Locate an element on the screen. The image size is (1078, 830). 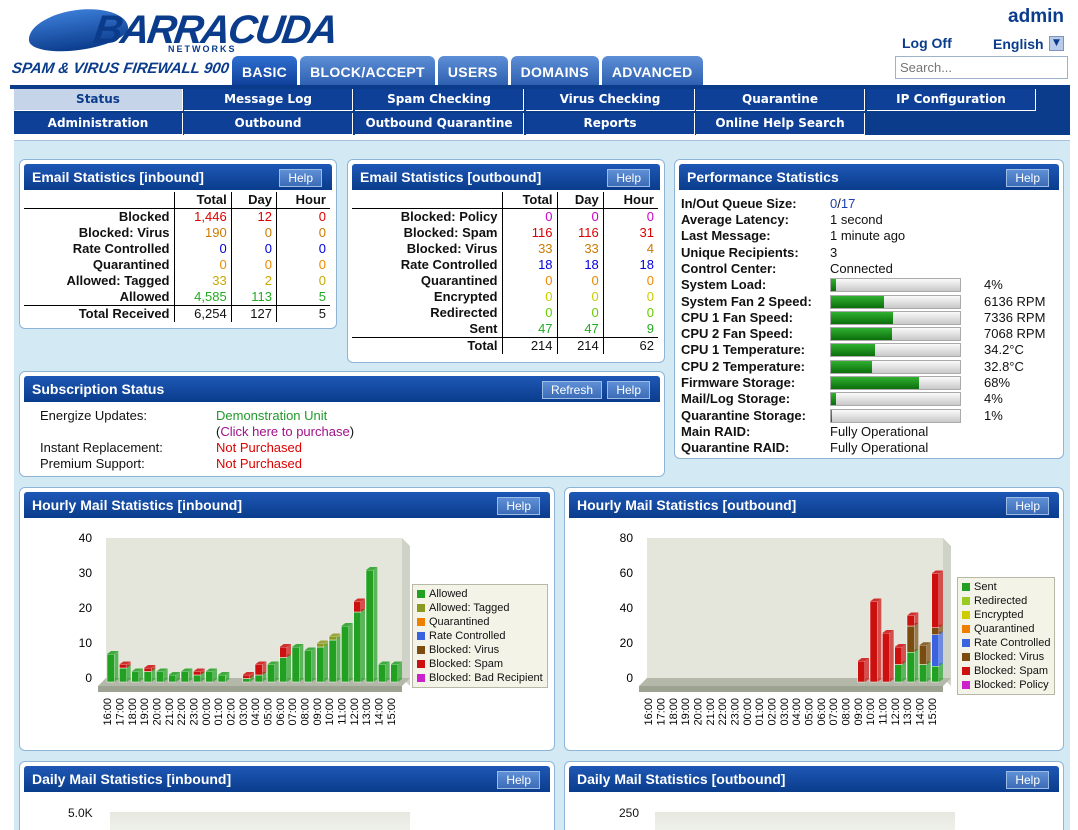
perf-value: 1 second is located at coordinates (856, 219).